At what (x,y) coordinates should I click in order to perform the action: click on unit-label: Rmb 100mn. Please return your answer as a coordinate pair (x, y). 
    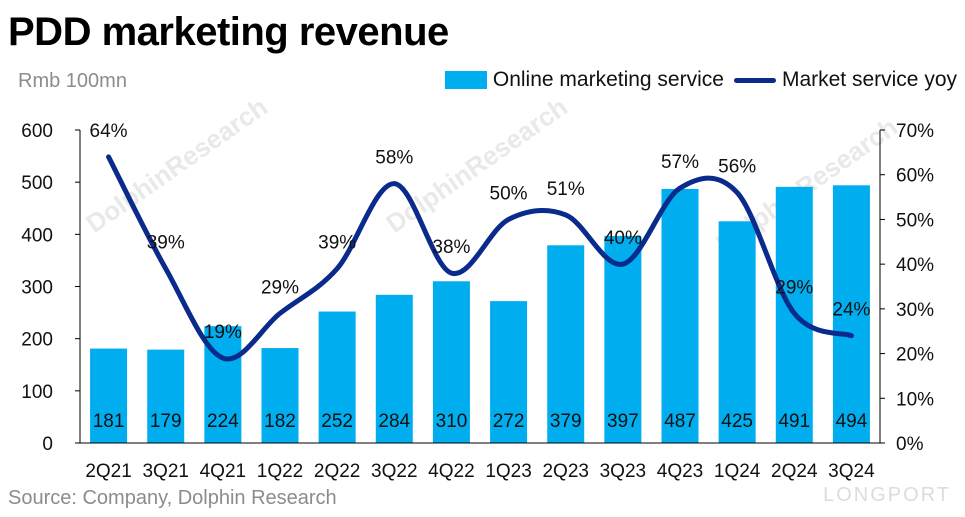
    Looking at the image, I should click on (72, 81).